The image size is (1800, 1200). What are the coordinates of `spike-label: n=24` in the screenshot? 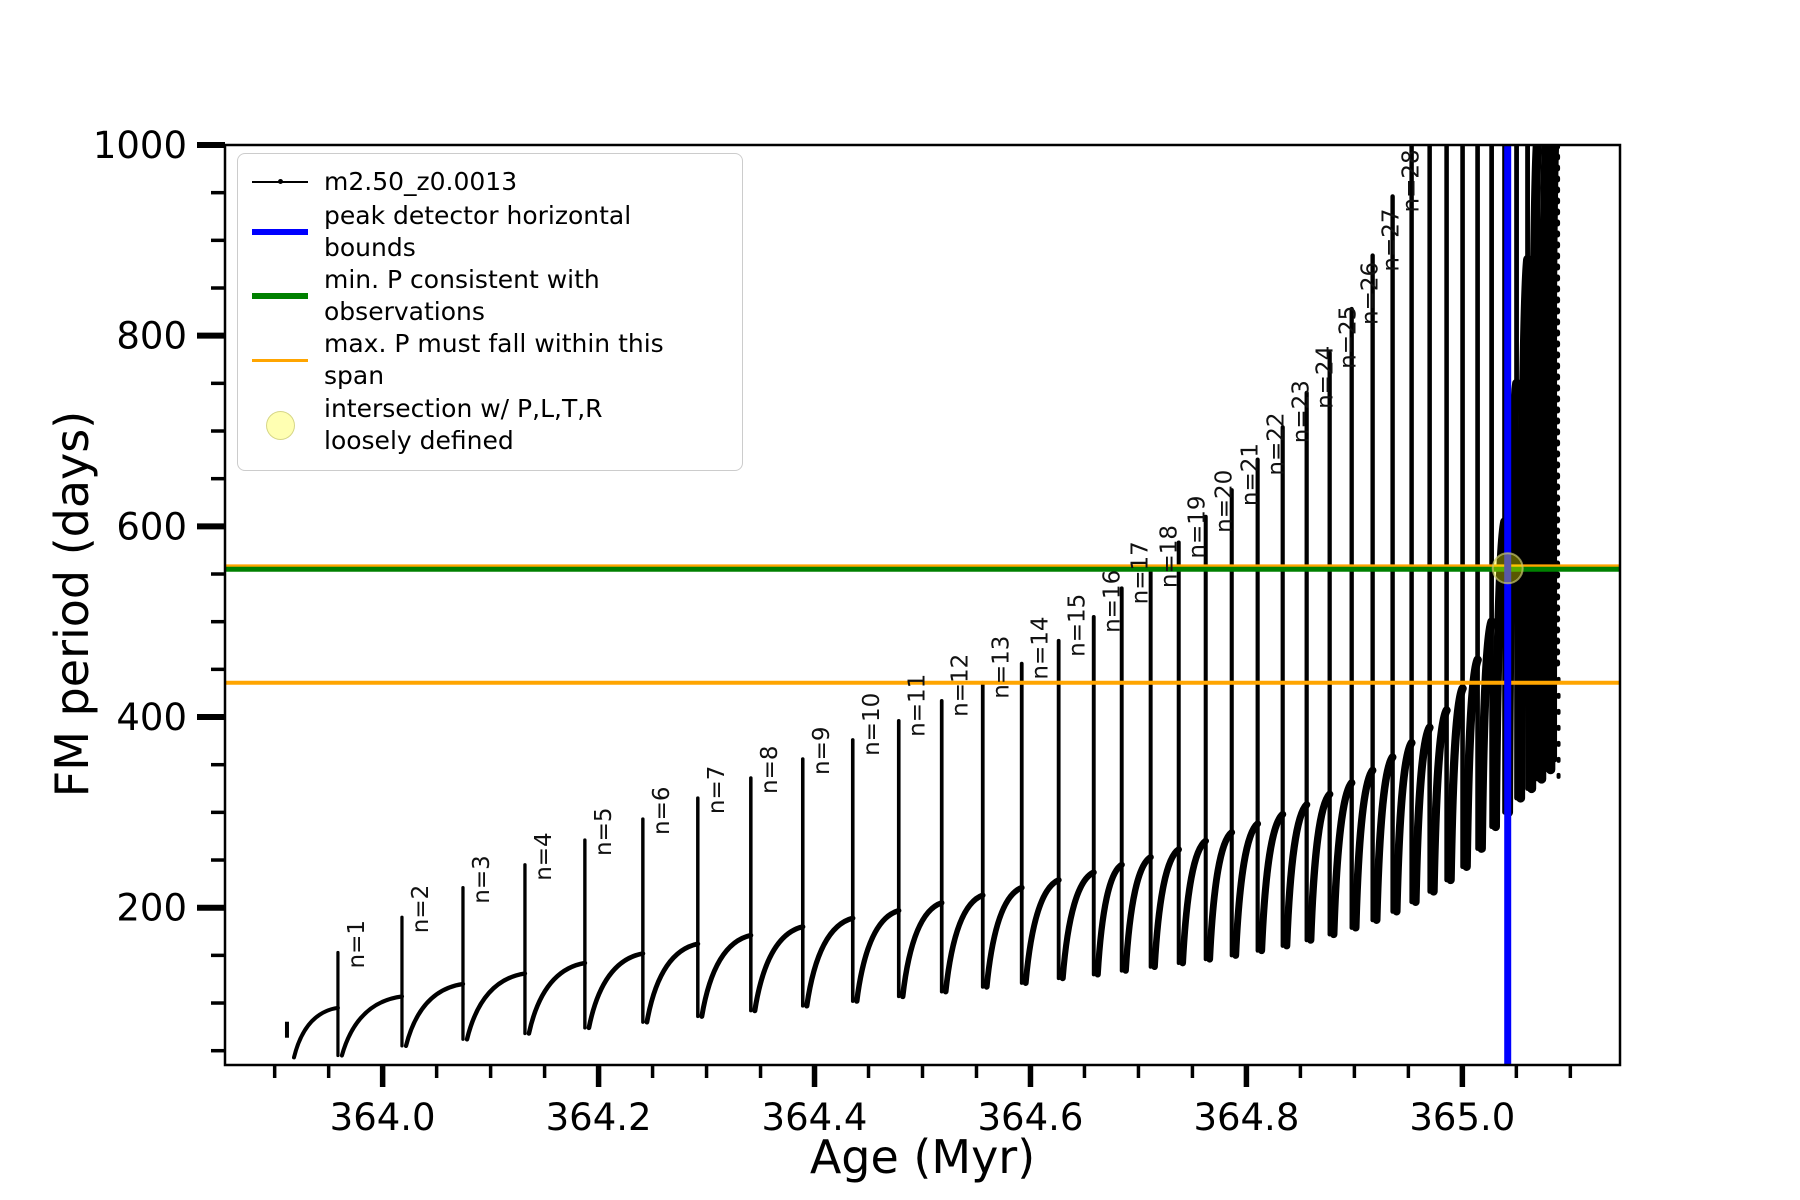 It's located at (1326, 377).